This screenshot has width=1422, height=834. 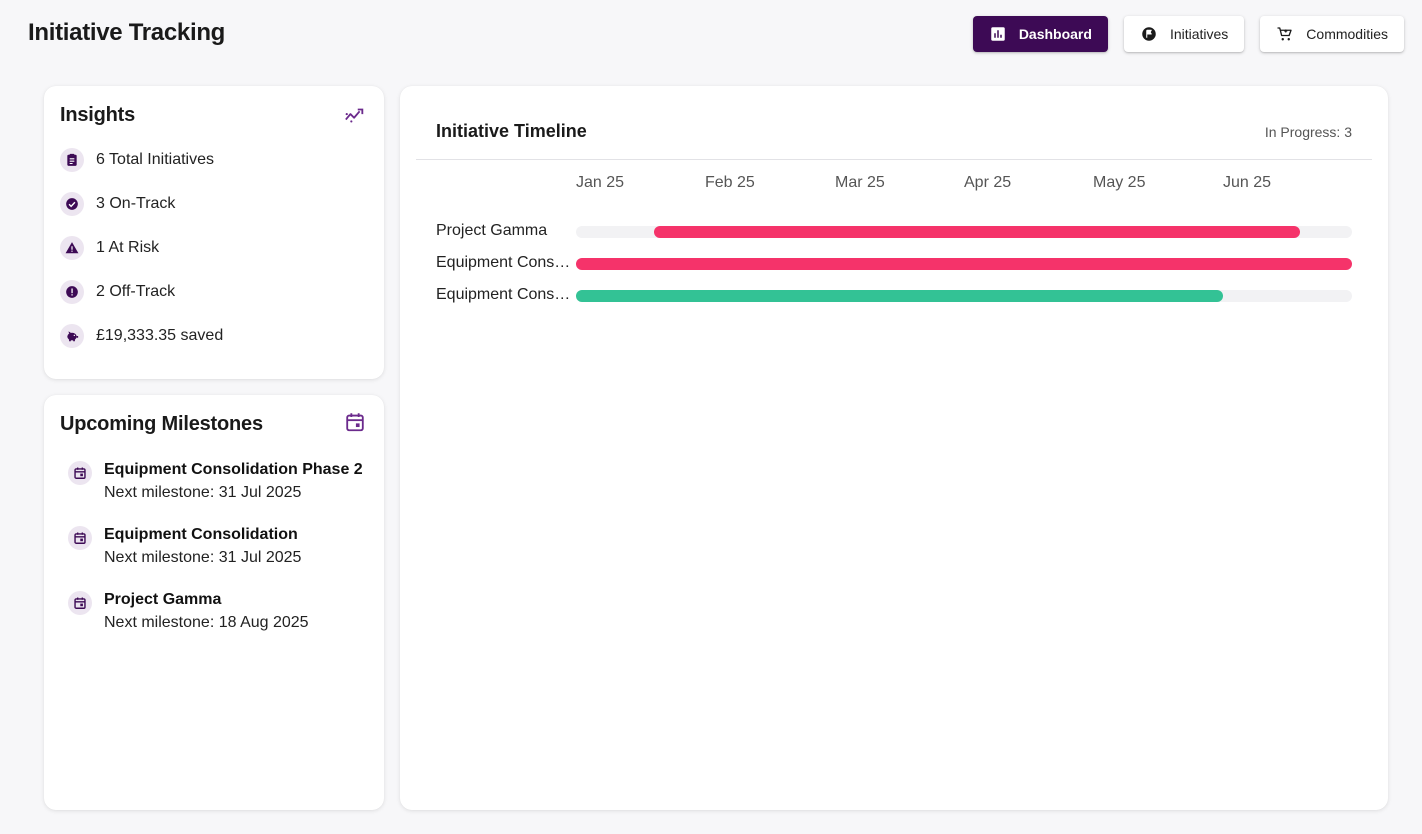 I want to click on insight-total-badge, so click(x=72, y=160).